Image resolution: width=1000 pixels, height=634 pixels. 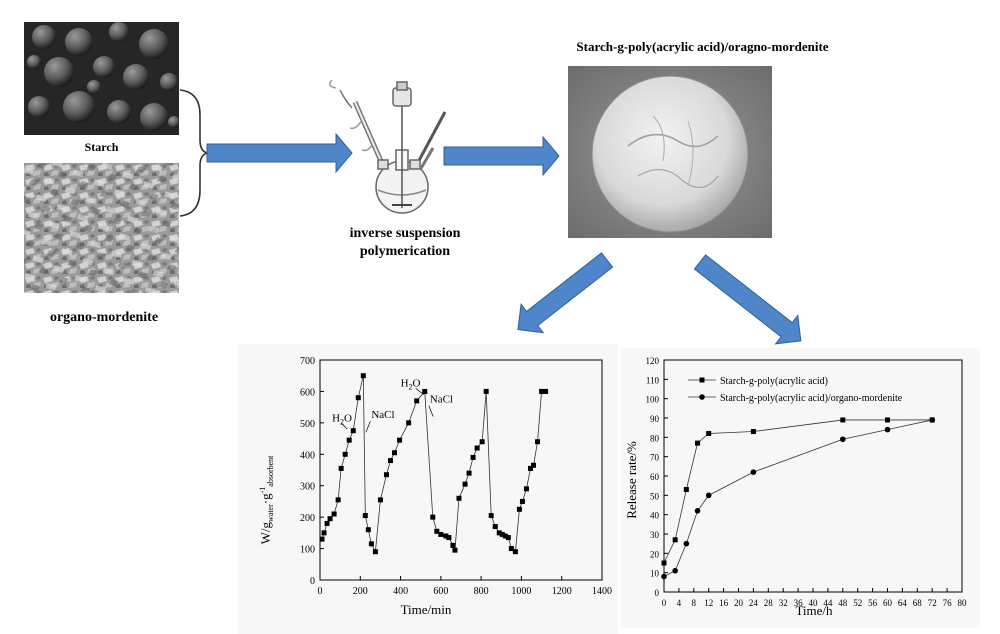 I want to click on arrow-to-reactor, so click(x=279, y=153).